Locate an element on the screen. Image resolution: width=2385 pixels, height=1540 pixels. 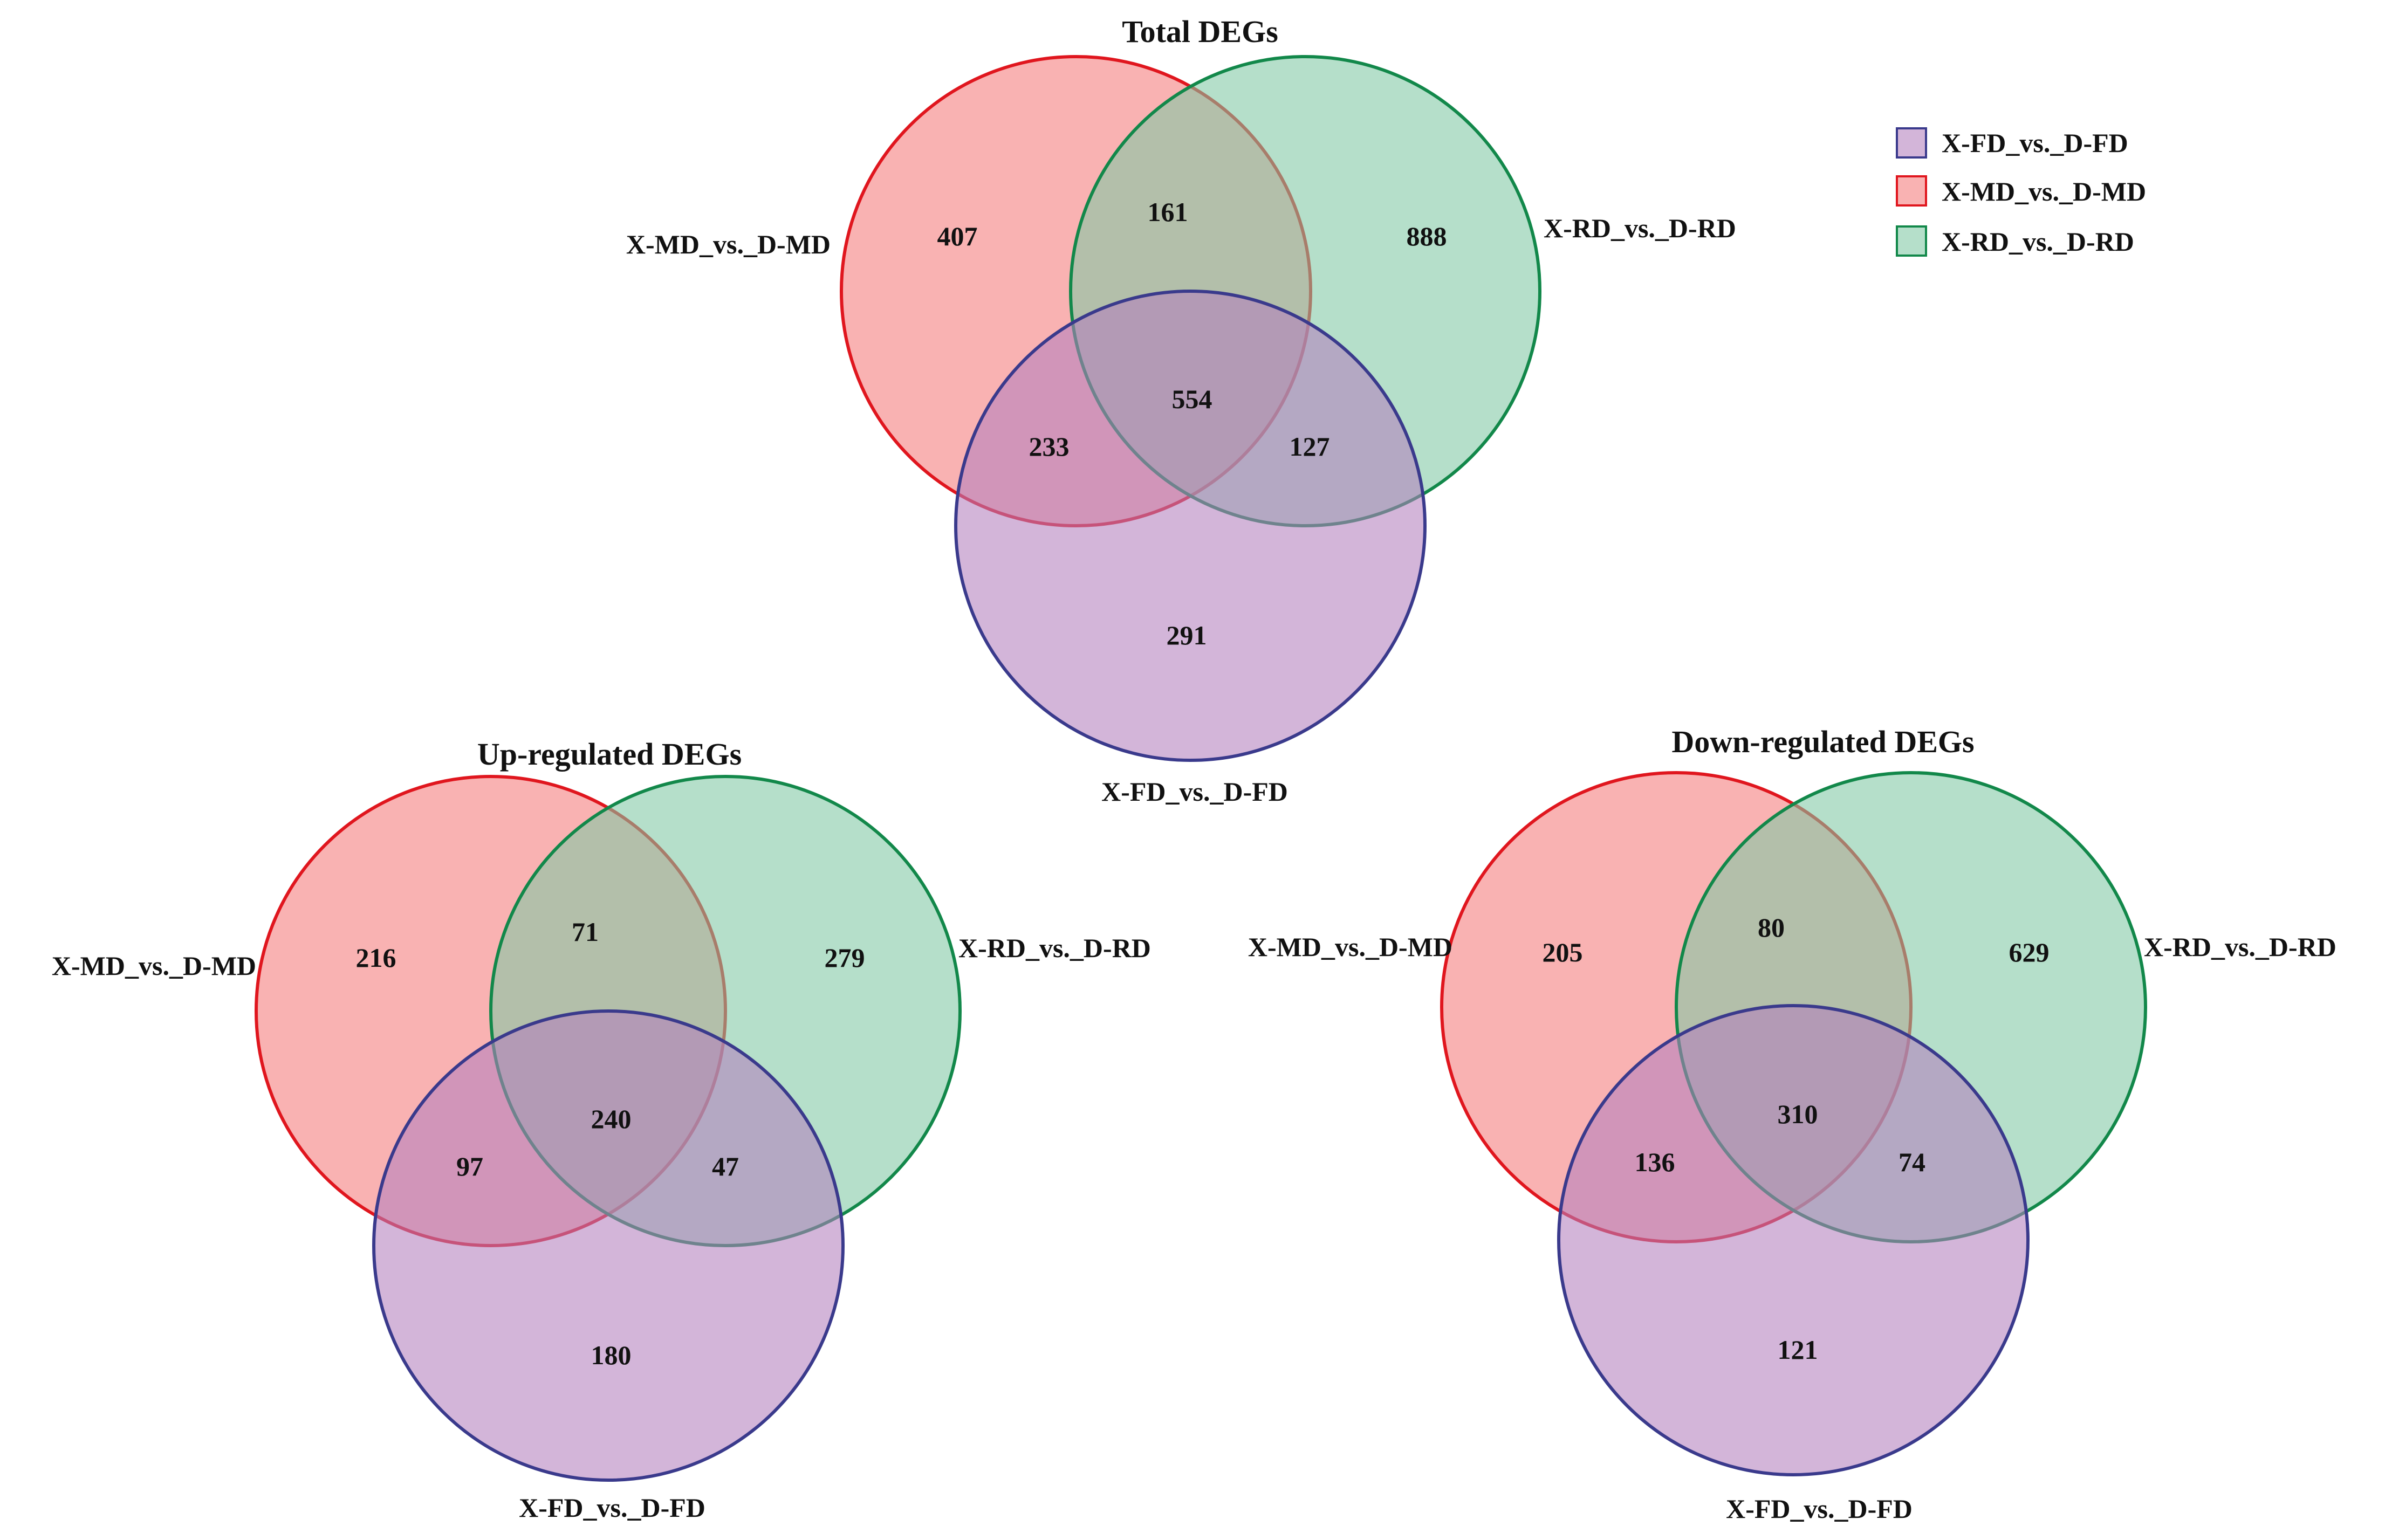
venn-up-label-md: X-MD_vs._D-MD is located at coordinates (154, 966).